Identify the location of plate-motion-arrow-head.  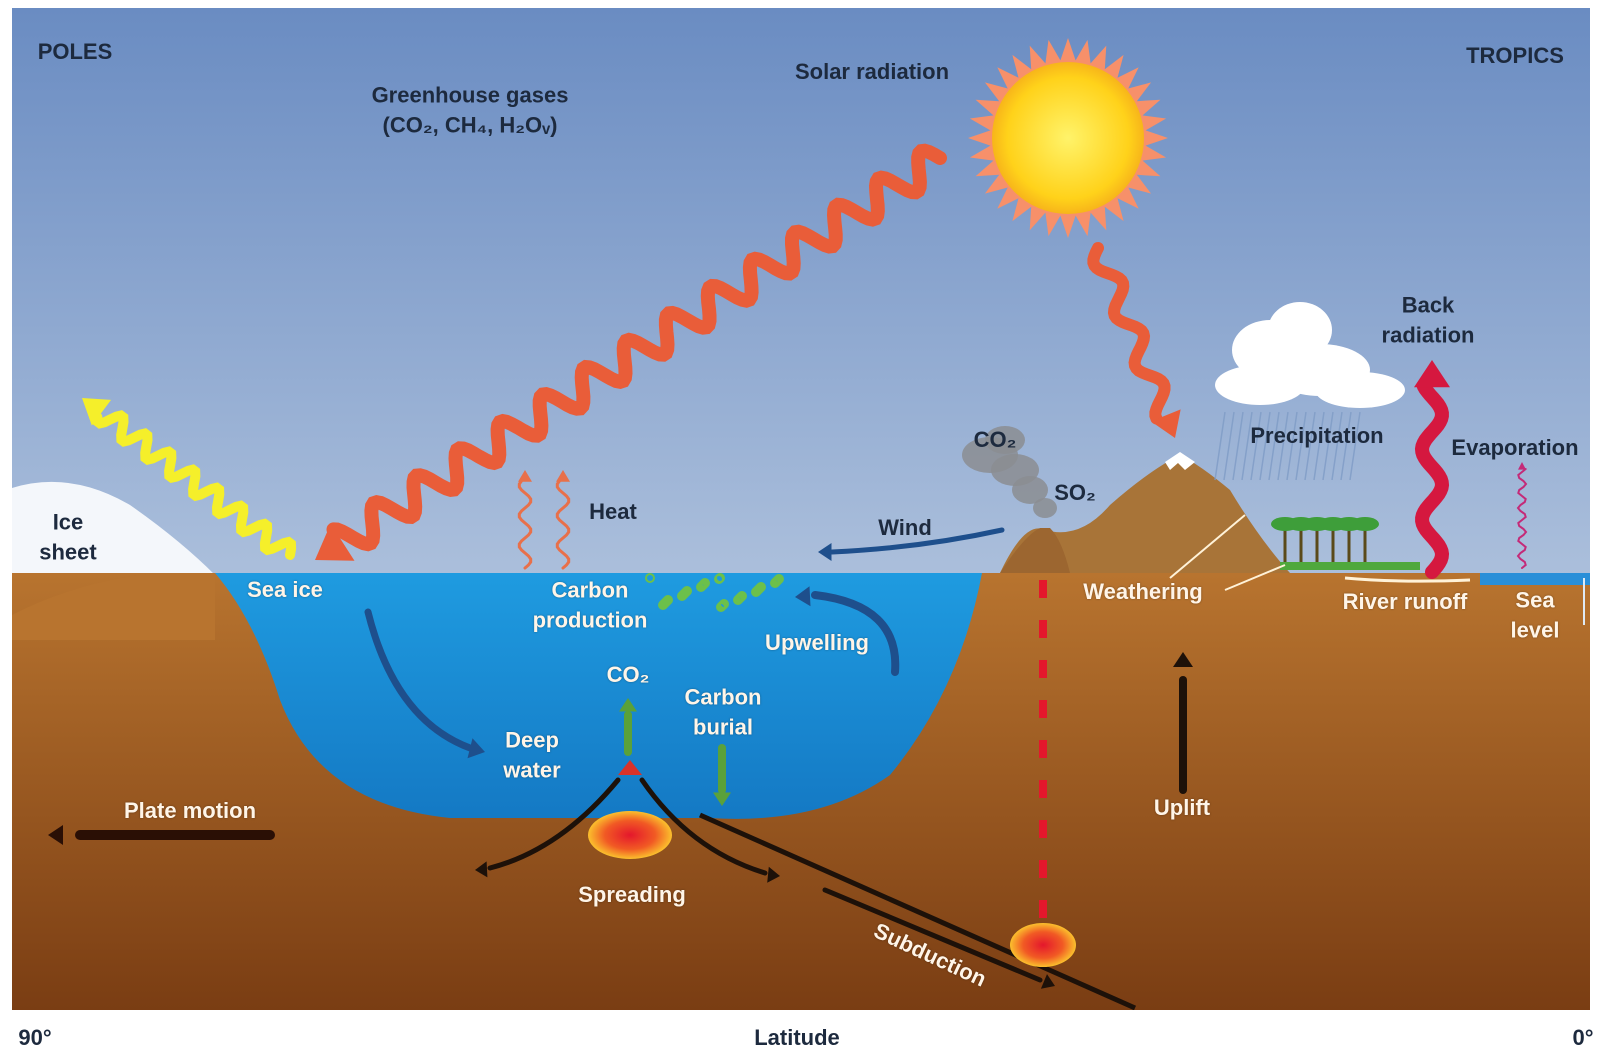
(55, 835).